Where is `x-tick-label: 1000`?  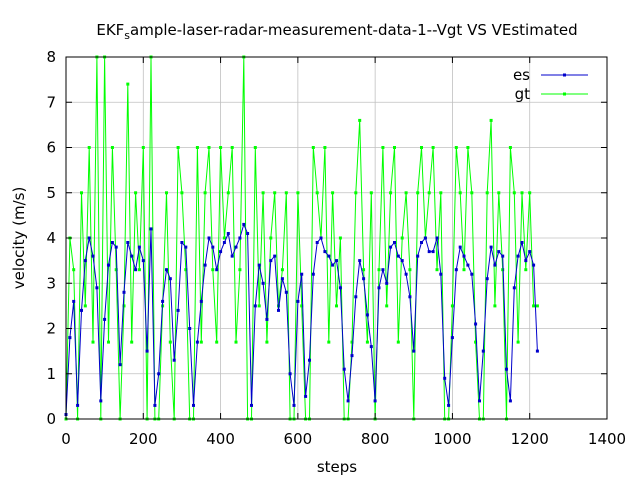
x-tick-label: 1000 is located at coordinates (452, 439).